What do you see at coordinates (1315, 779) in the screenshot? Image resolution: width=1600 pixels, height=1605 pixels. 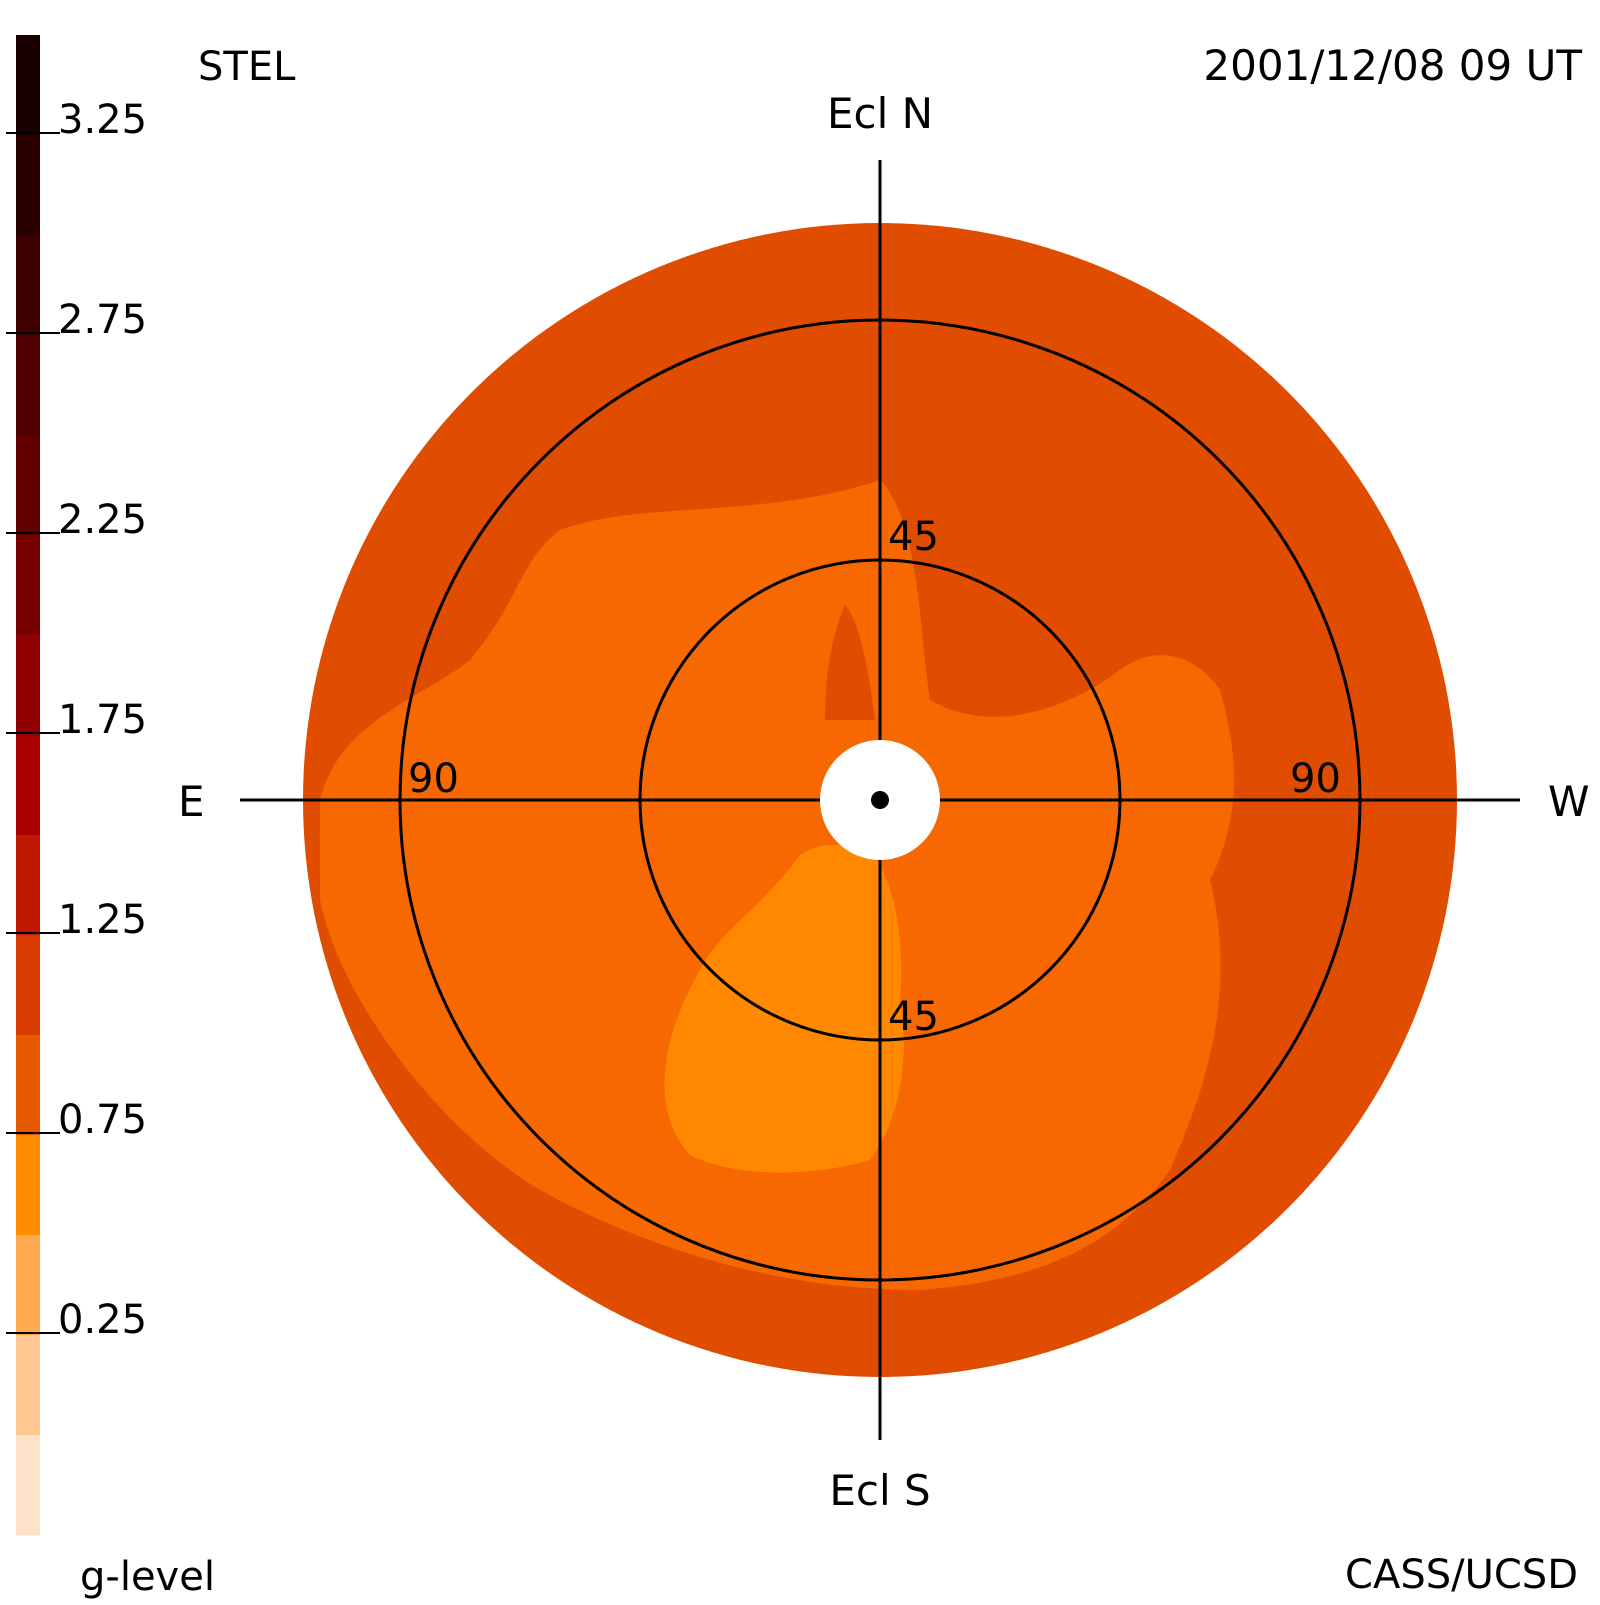 I see `ring-label-outer-right: 90` at bounding box center [1315, 779].